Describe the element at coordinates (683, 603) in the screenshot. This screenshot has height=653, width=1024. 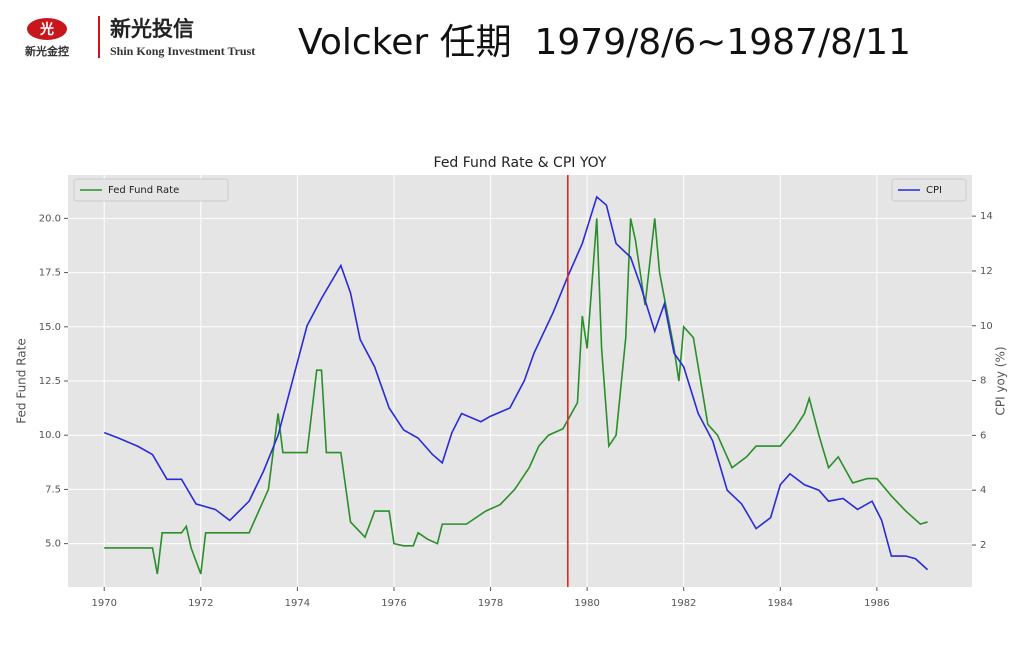
I see `x-tick-label: 1982` at that location.